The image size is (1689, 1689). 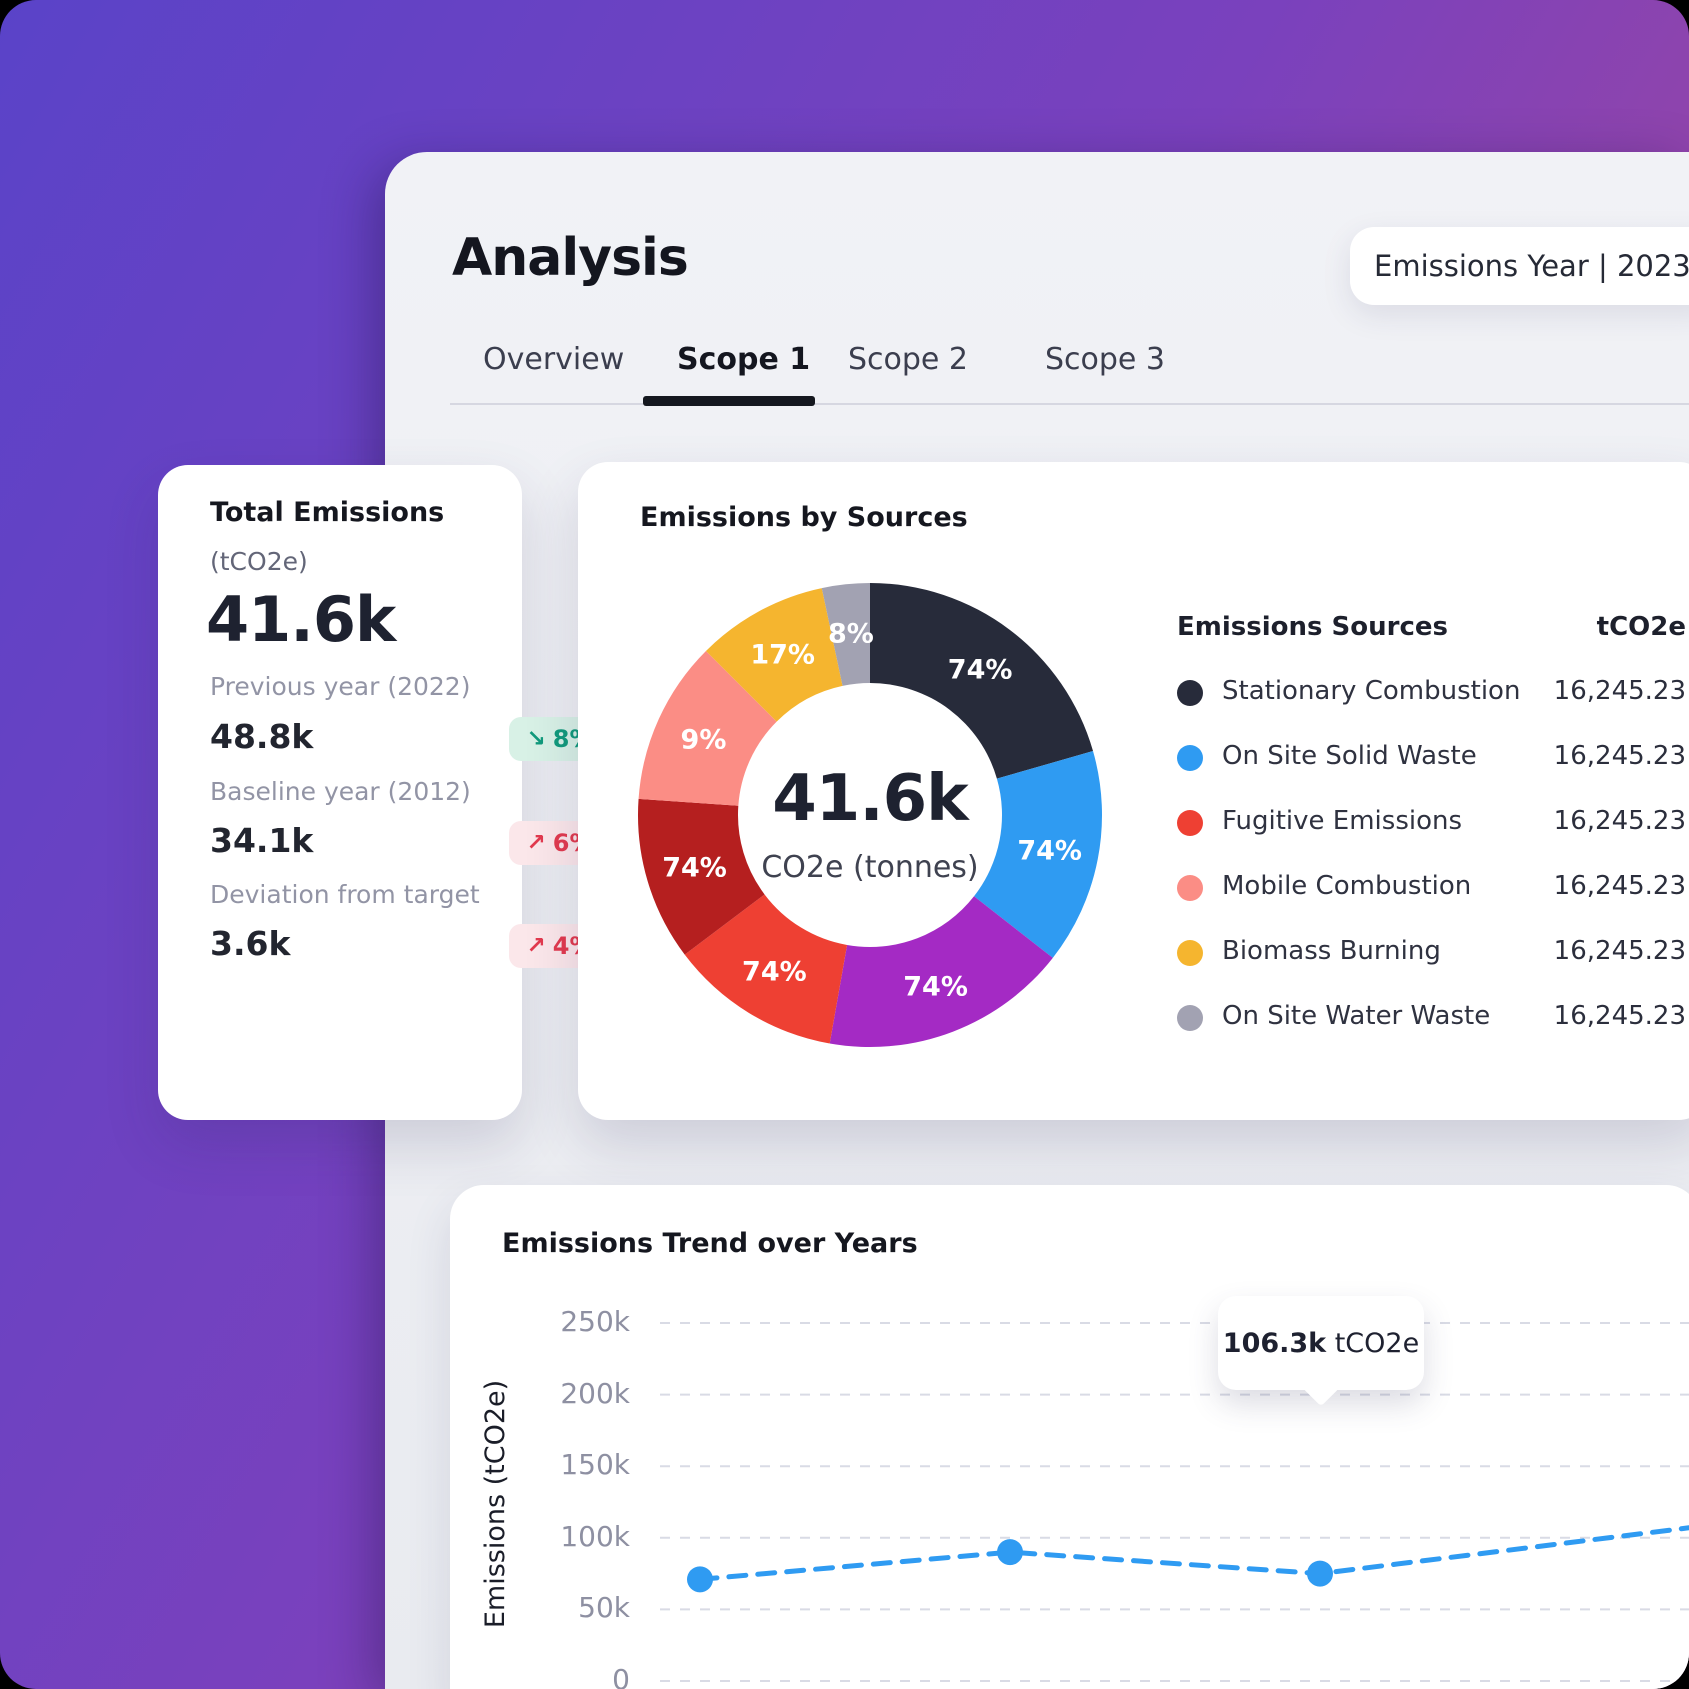 I want to click on emissions-year-dropdown-label: Emissions Year | 2023, so click(x=1531, y=266).